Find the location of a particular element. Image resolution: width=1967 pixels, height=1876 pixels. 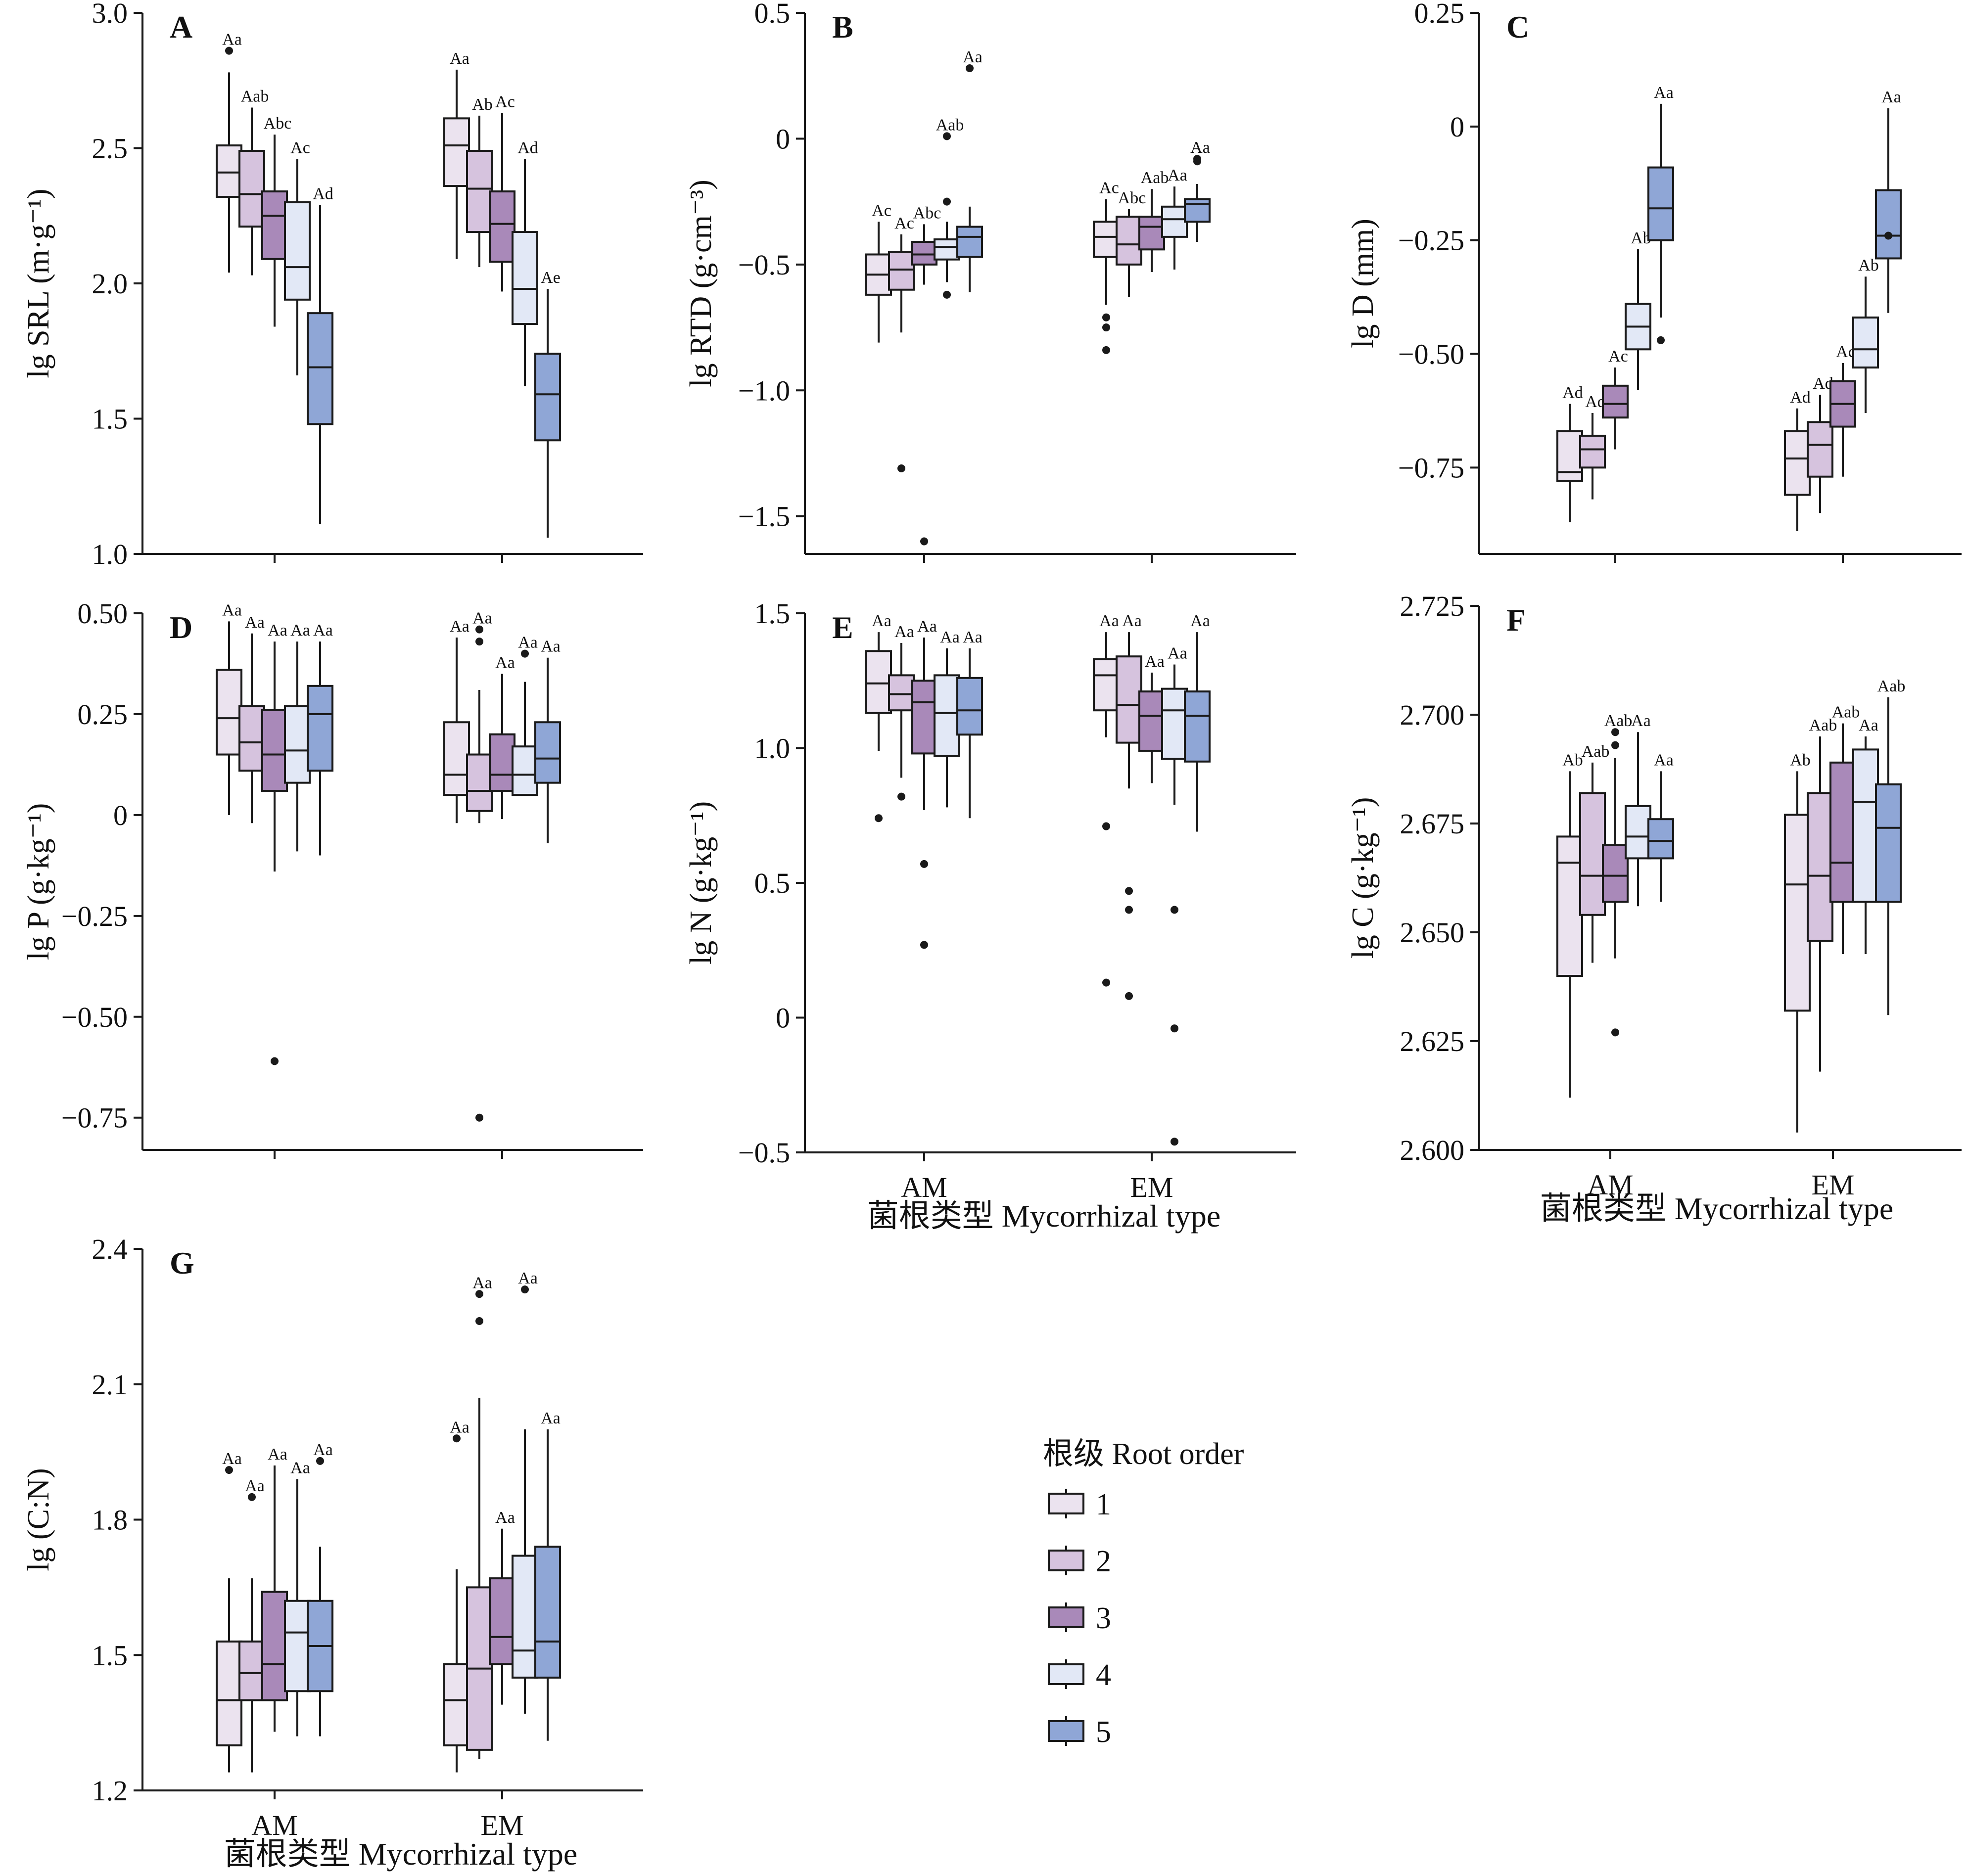

legend-item-3: 3 is located at coordinates (1079, 1618).